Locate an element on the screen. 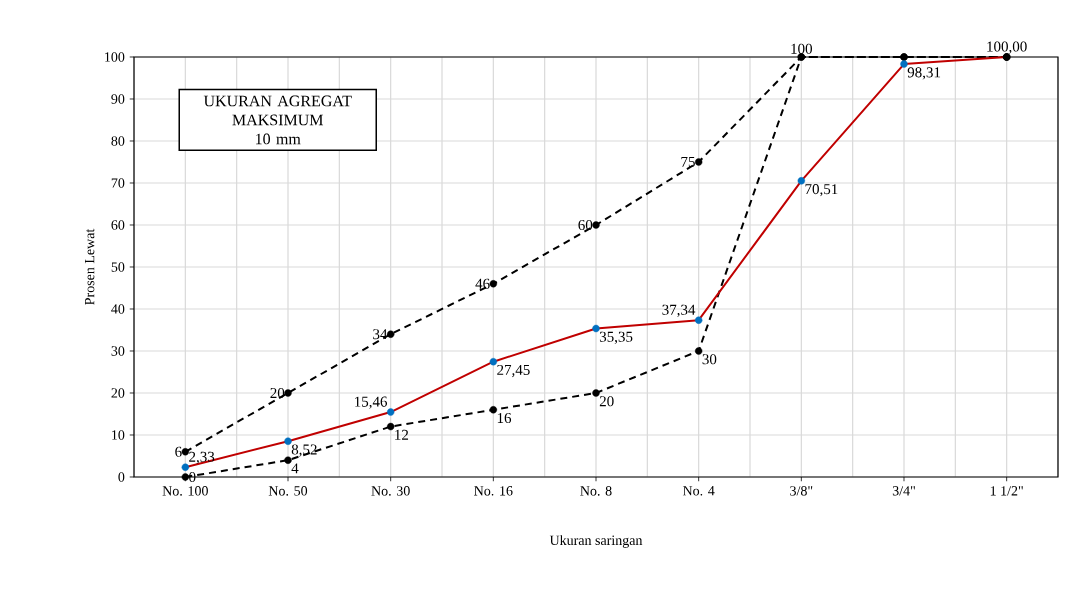 The width and height of the screenshot is (1090, 609). x-tick-label: No. 100 is located at coordinates (185, 491).